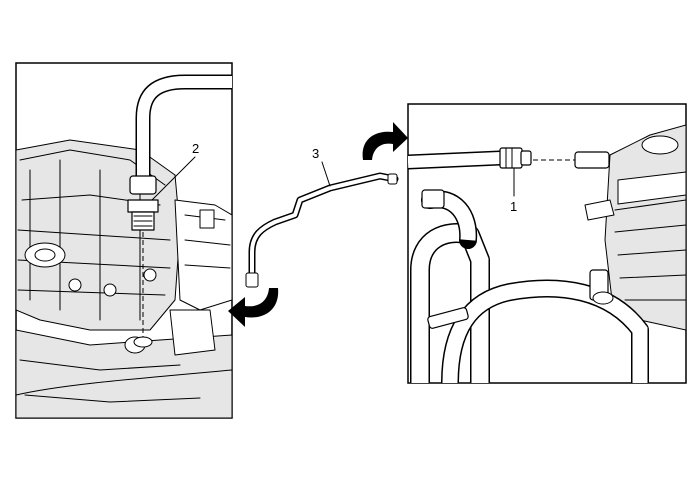 This screenshot has width=700, height=477. I want to click on callout-3-label: 3, so click(315, 153).